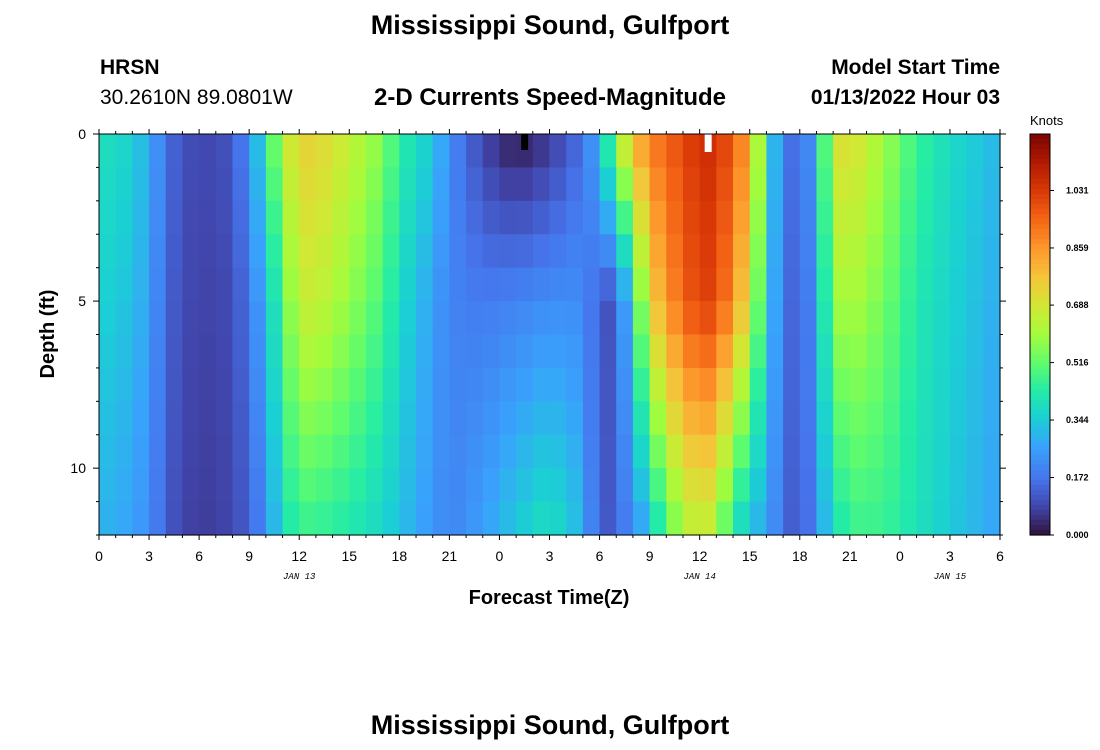 The image size is (1100, 750). What do you see at coordinates (600, 556) in the screenshot?
I see `x-tick-label: 6` at bounding box center [600, 556].